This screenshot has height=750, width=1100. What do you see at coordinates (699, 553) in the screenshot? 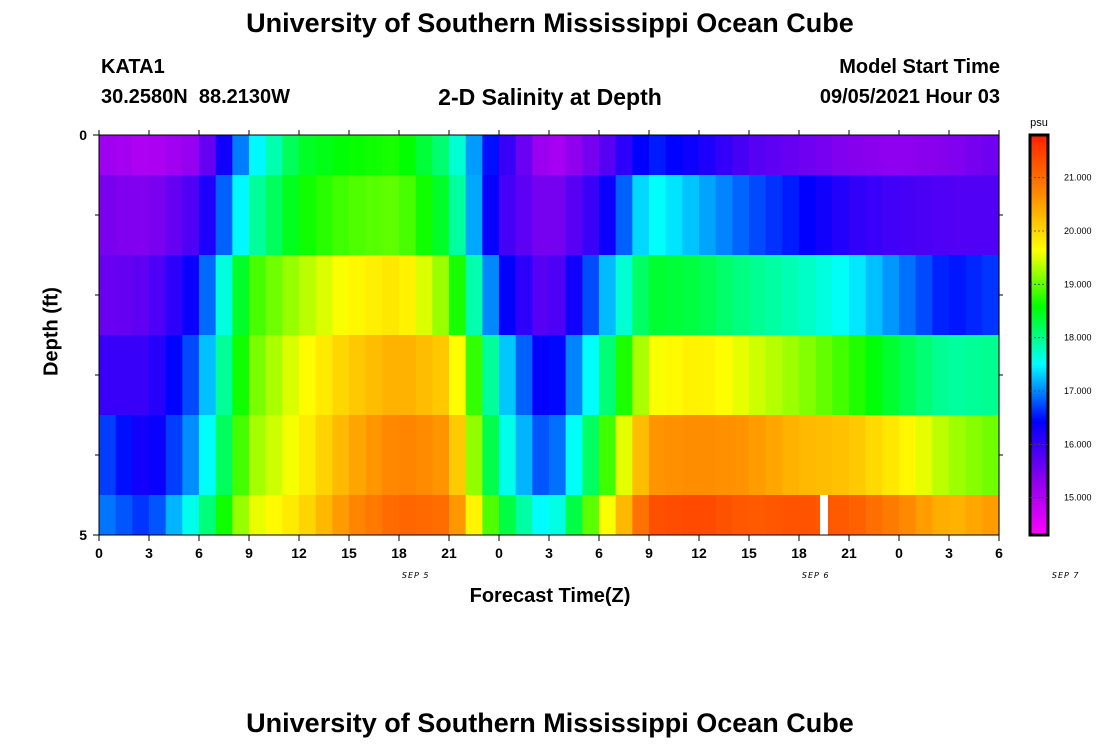
I see `x-tick-label: 12` at bounding box center [699, 553].